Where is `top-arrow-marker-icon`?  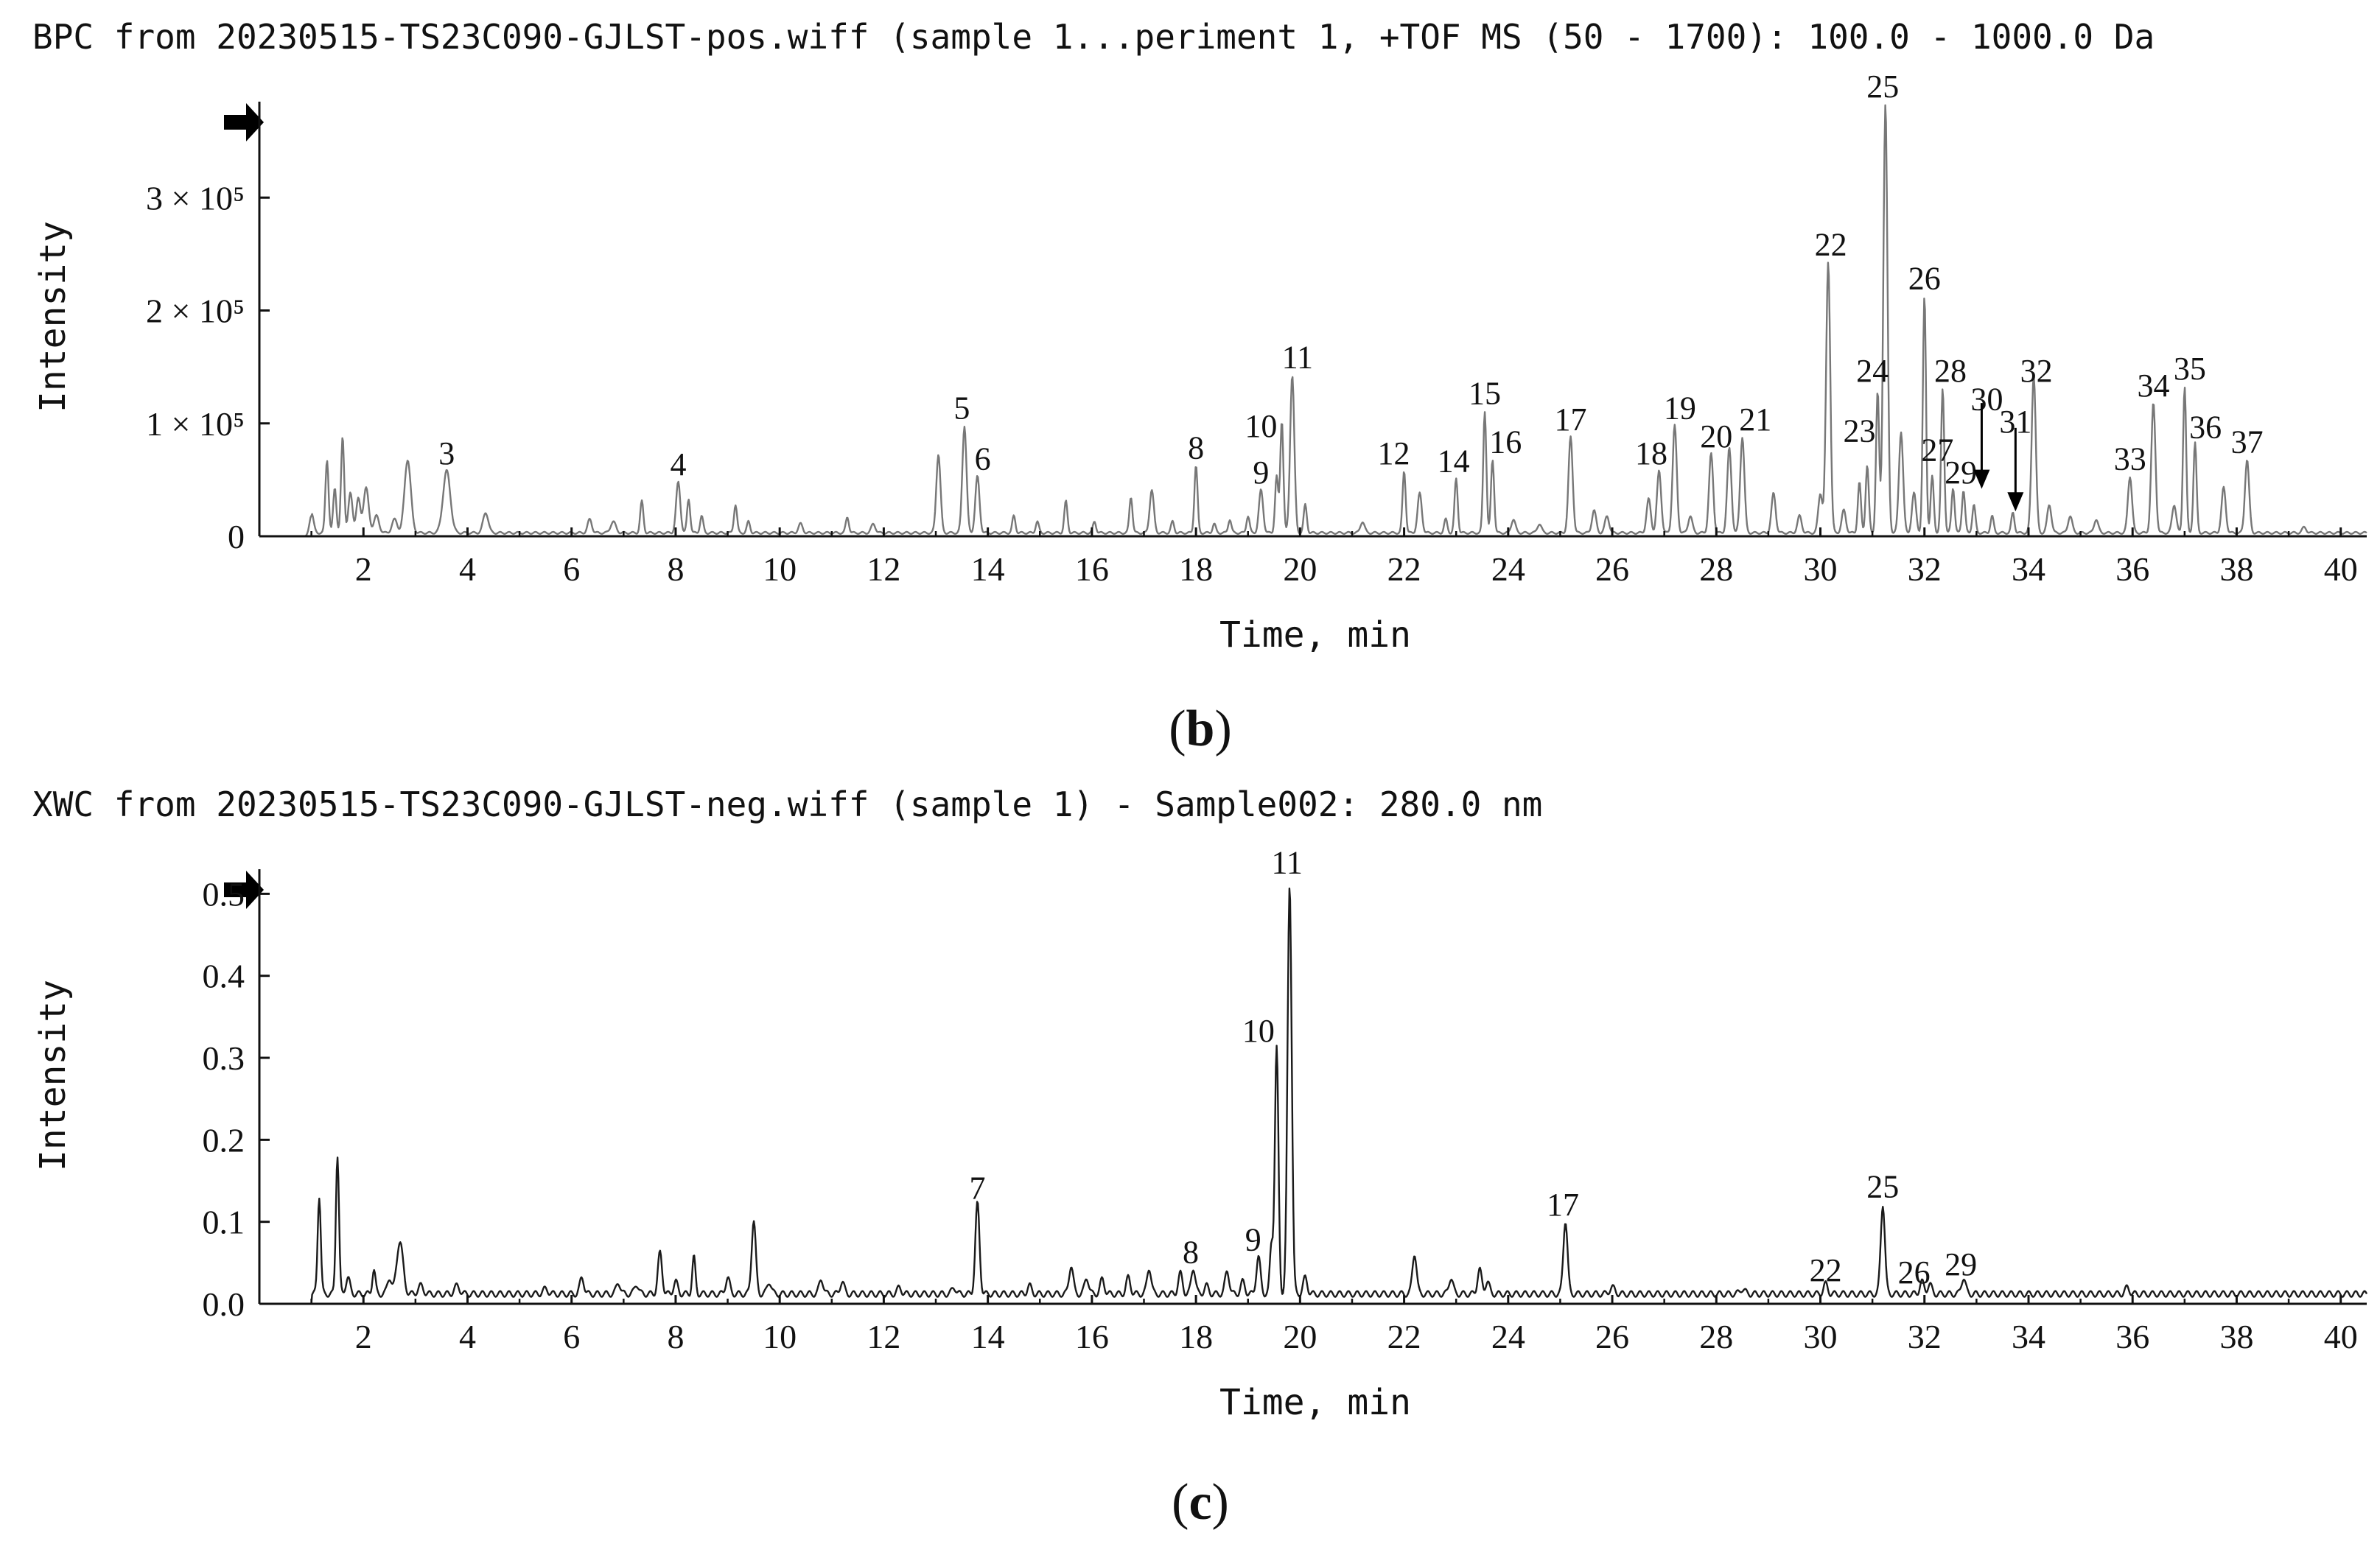 top-arrow-marker-icon is located at coordinates (244, 890).